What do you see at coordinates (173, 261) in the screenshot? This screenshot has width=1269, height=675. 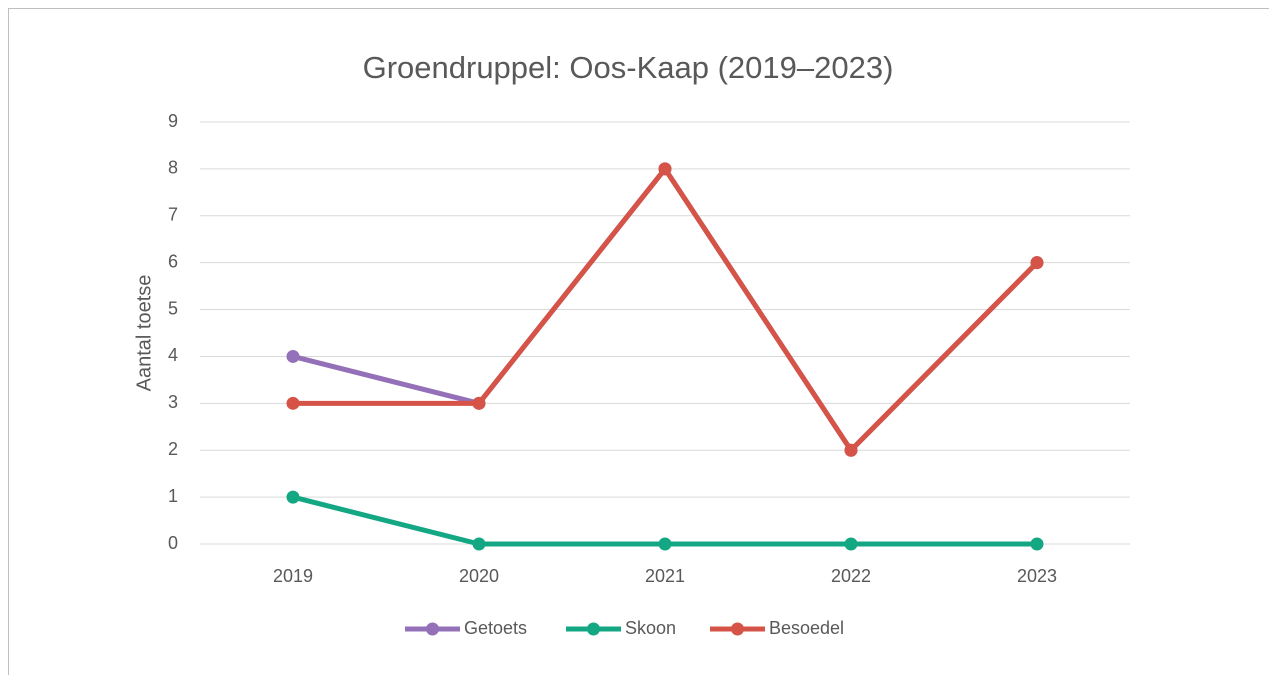 I see `y-tick-label: 6` at bounding box center [173, 261].